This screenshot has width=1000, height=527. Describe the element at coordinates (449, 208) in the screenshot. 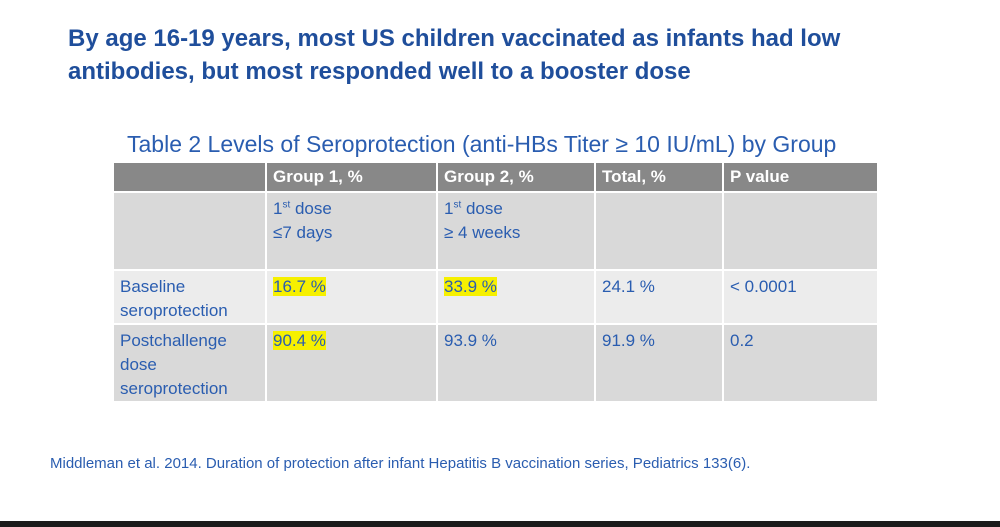

I see `group-2-dose-number: 1` at that location.